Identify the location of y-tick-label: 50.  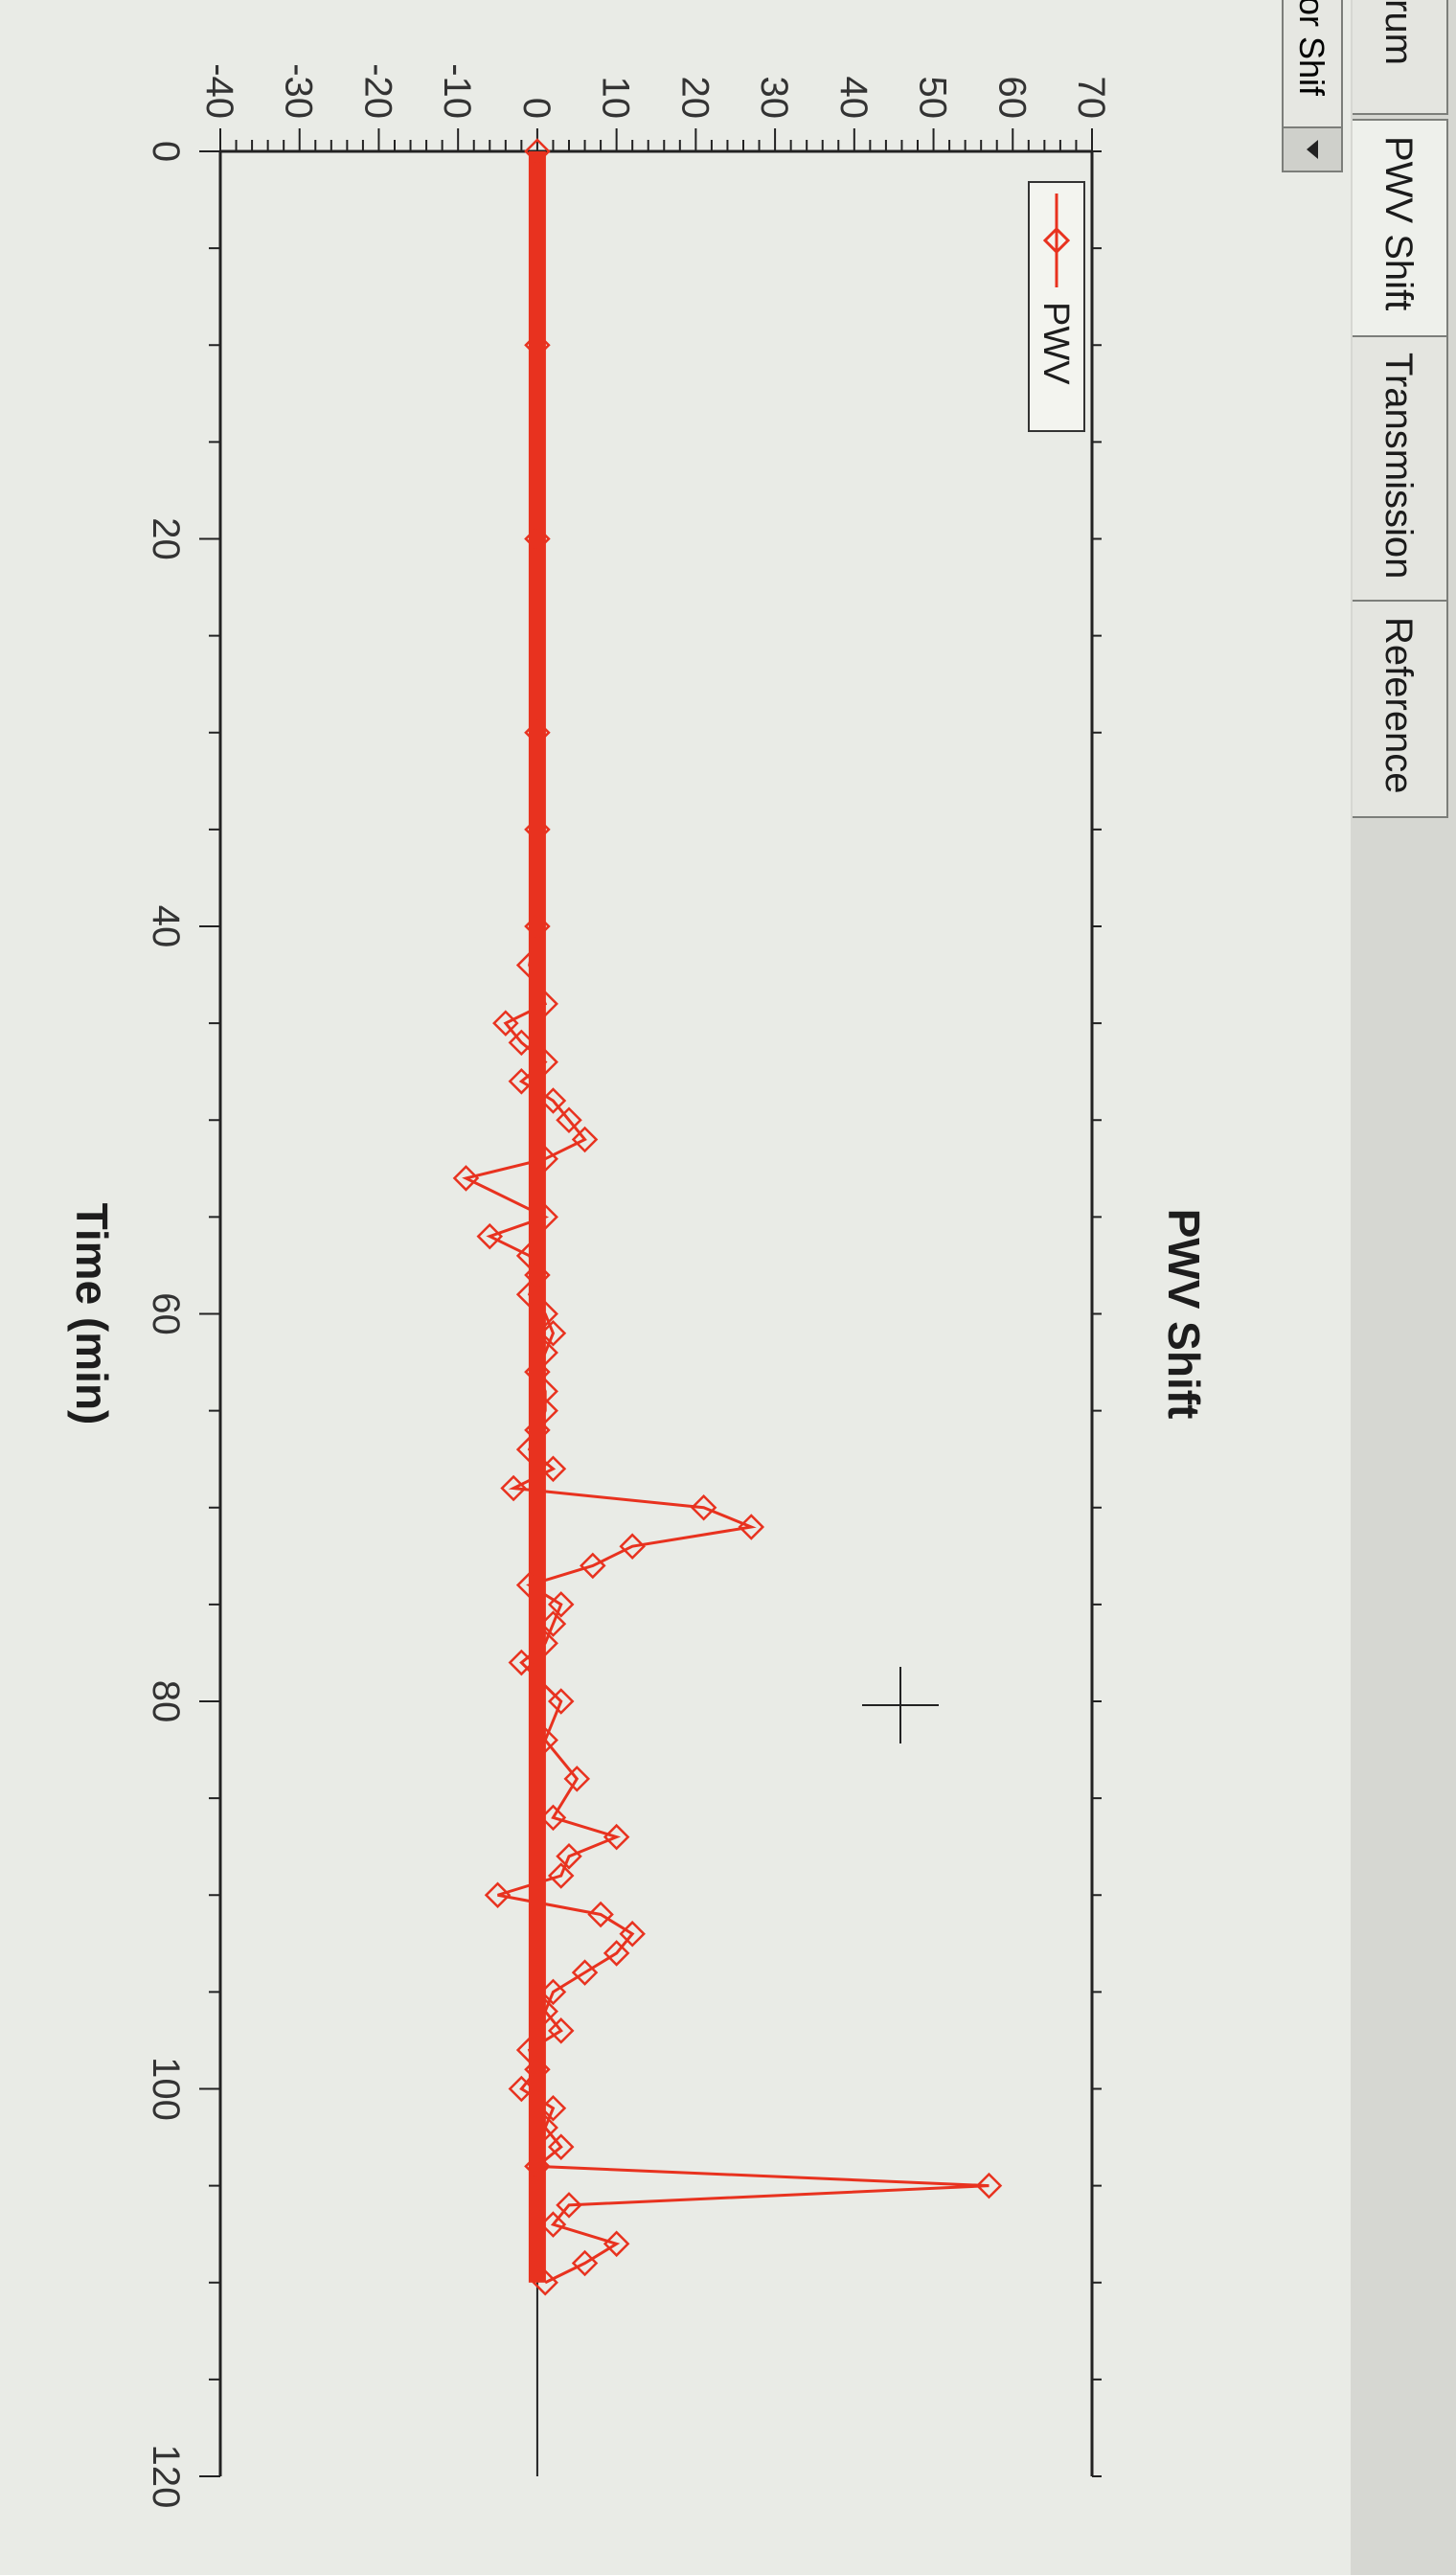
(933, 98).